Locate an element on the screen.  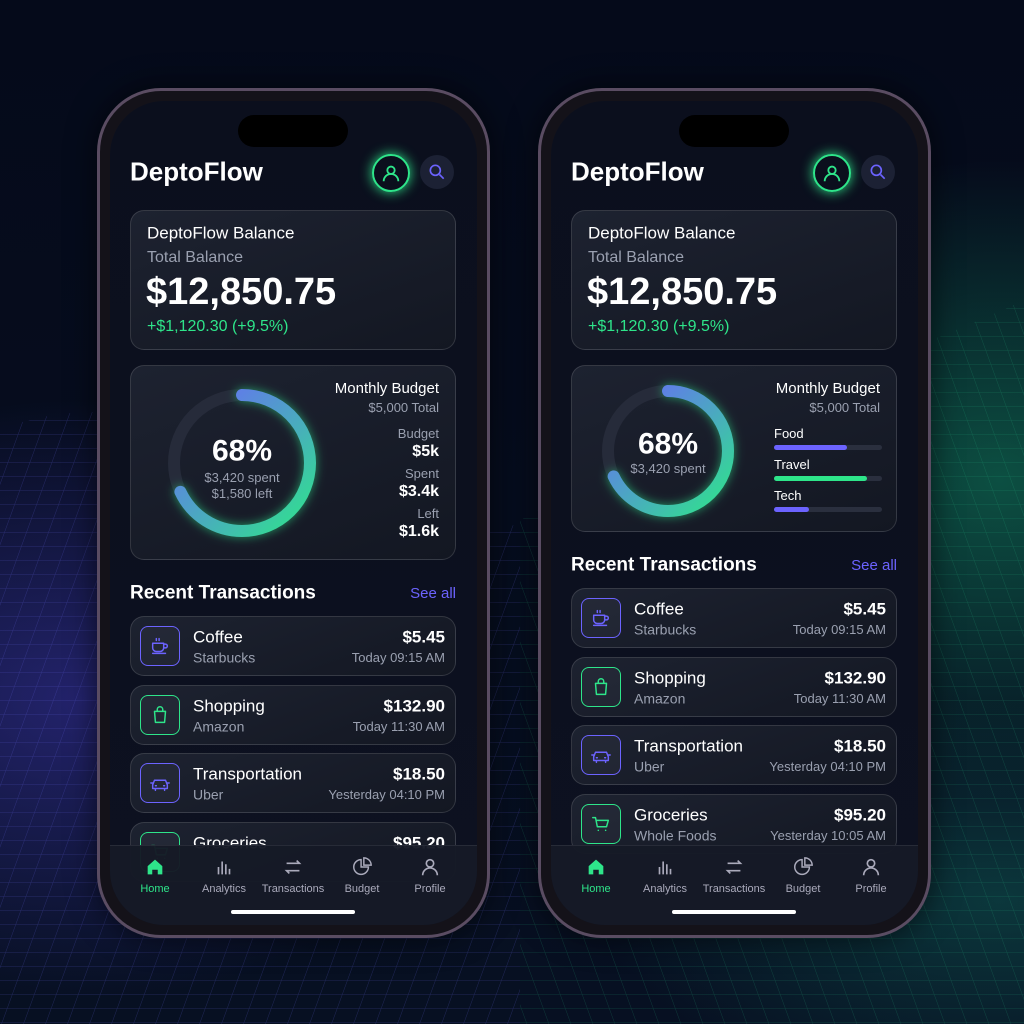
transaction-amount: $95.20 is located at coordinates (860, 815).